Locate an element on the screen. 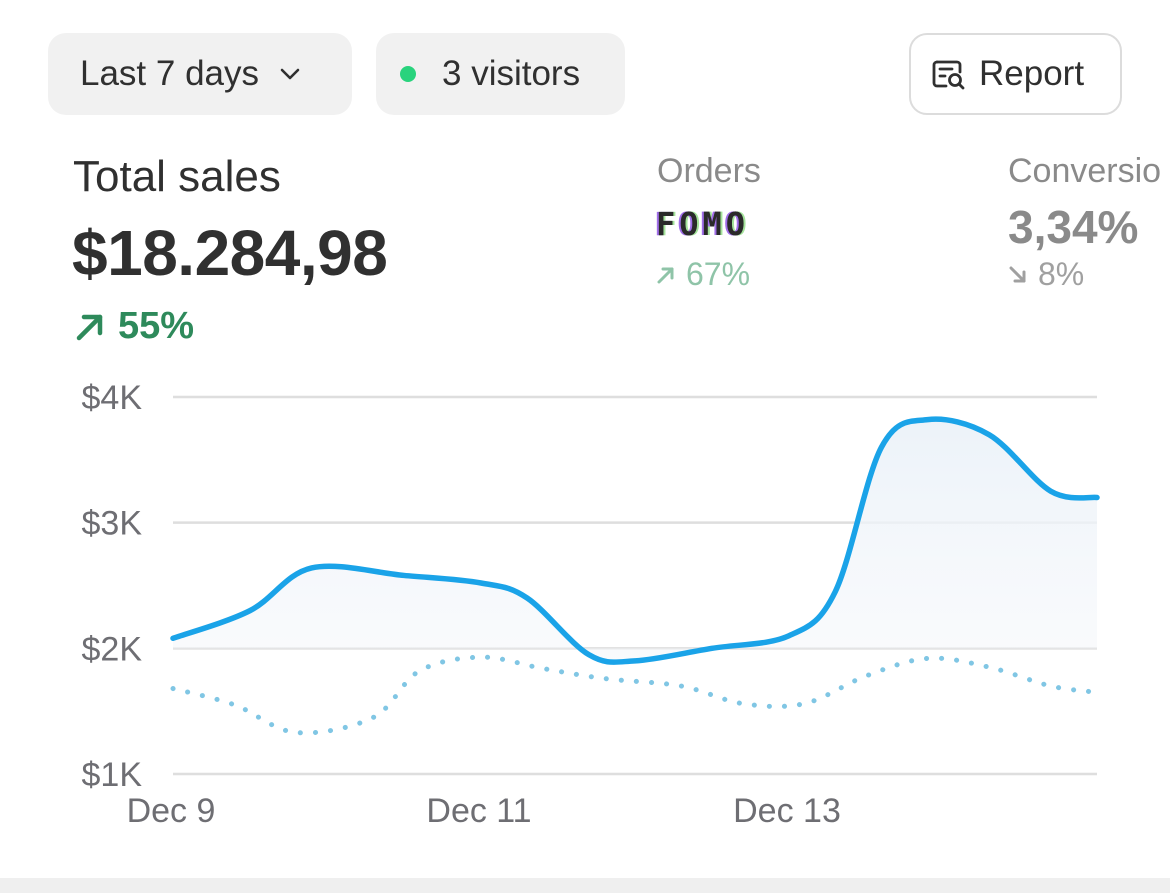  orders-label: Orders is located at coordinates (709, 171).